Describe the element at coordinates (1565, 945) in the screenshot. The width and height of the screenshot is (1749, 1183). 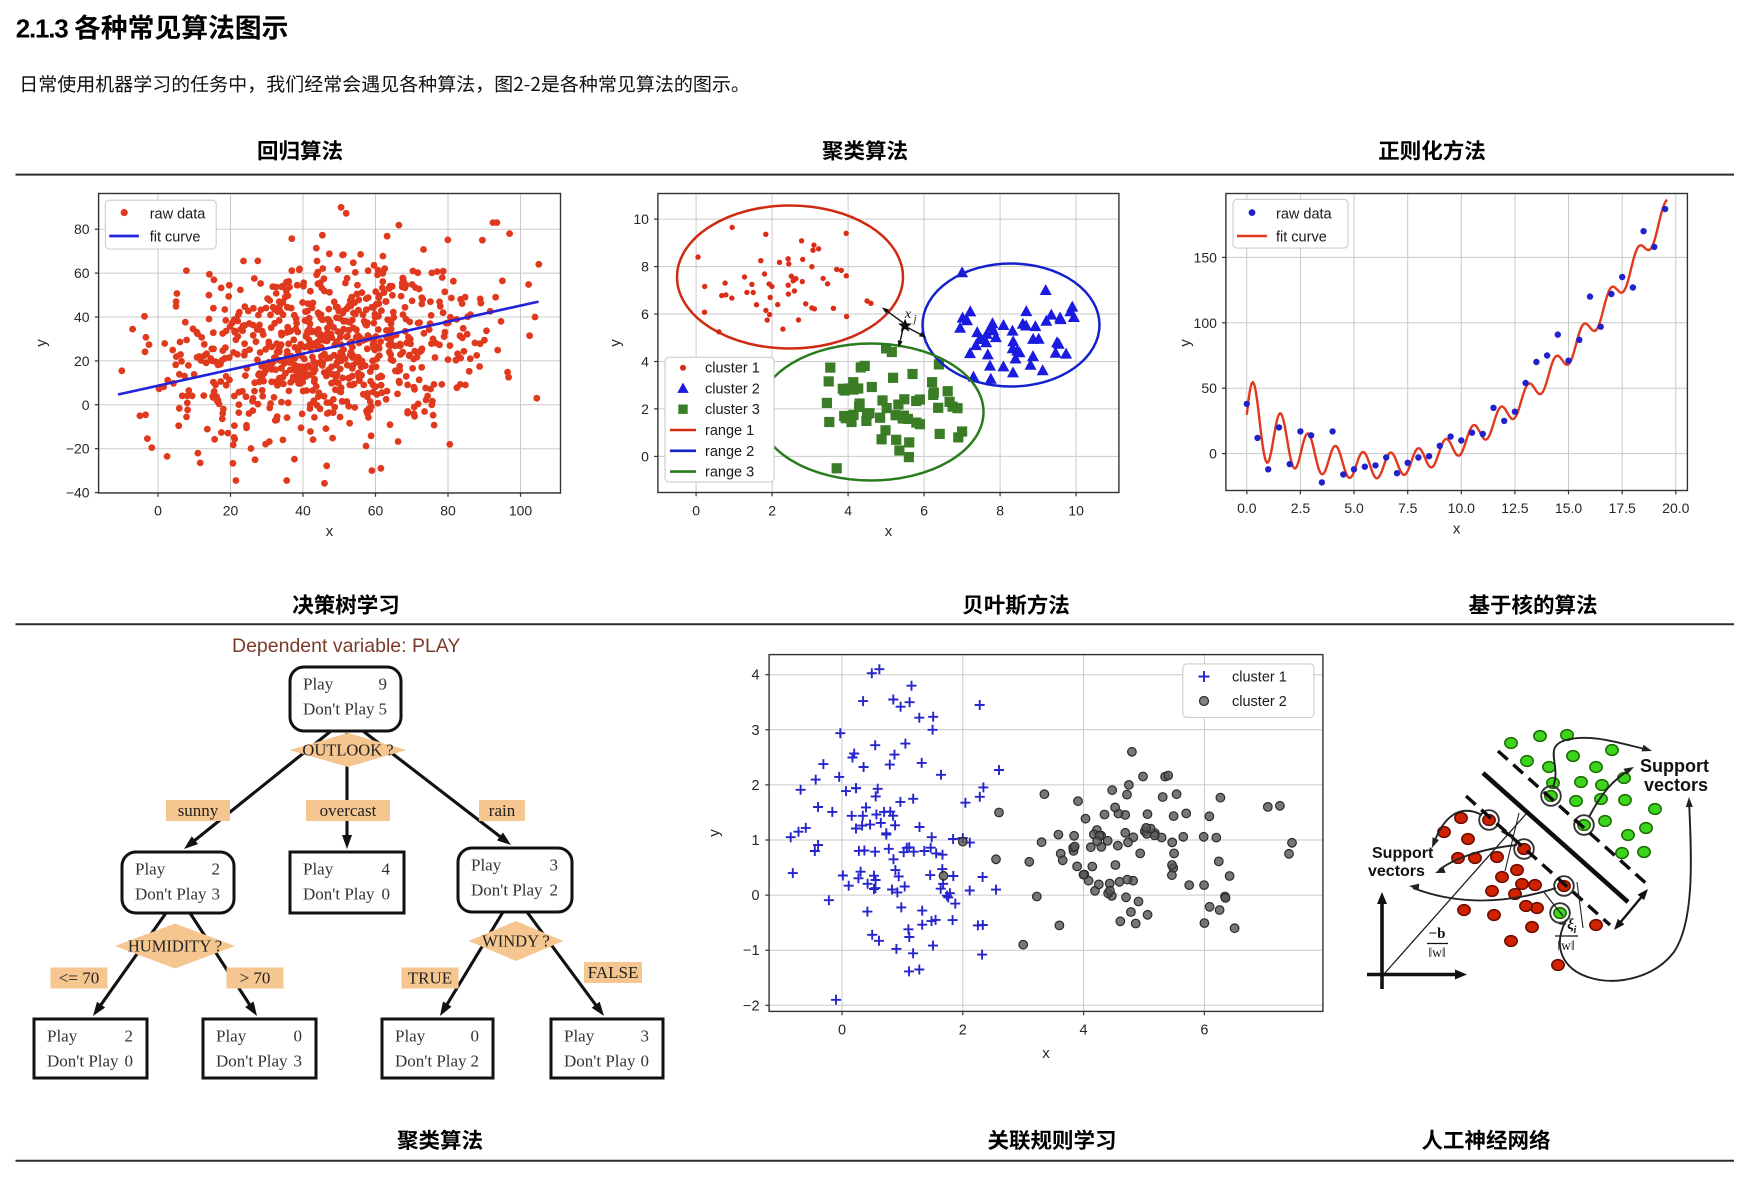
I see `svg-text: ‖w‖` at that location.